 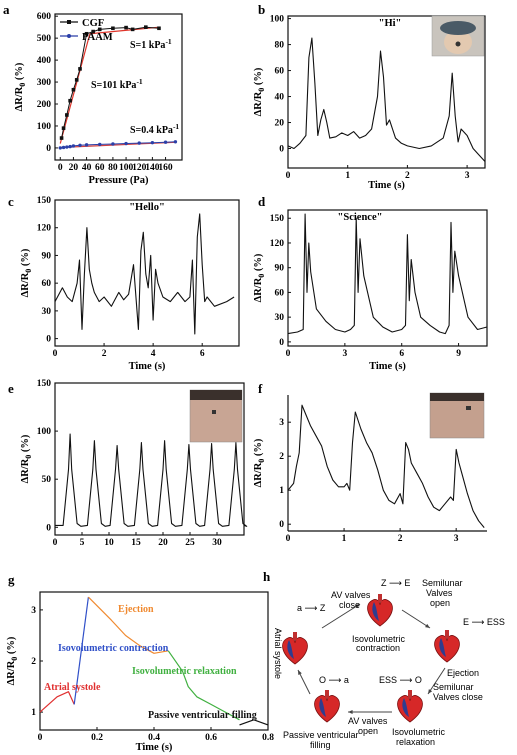 I want to click on panel-label-f: f, so click(x=260, y=388).